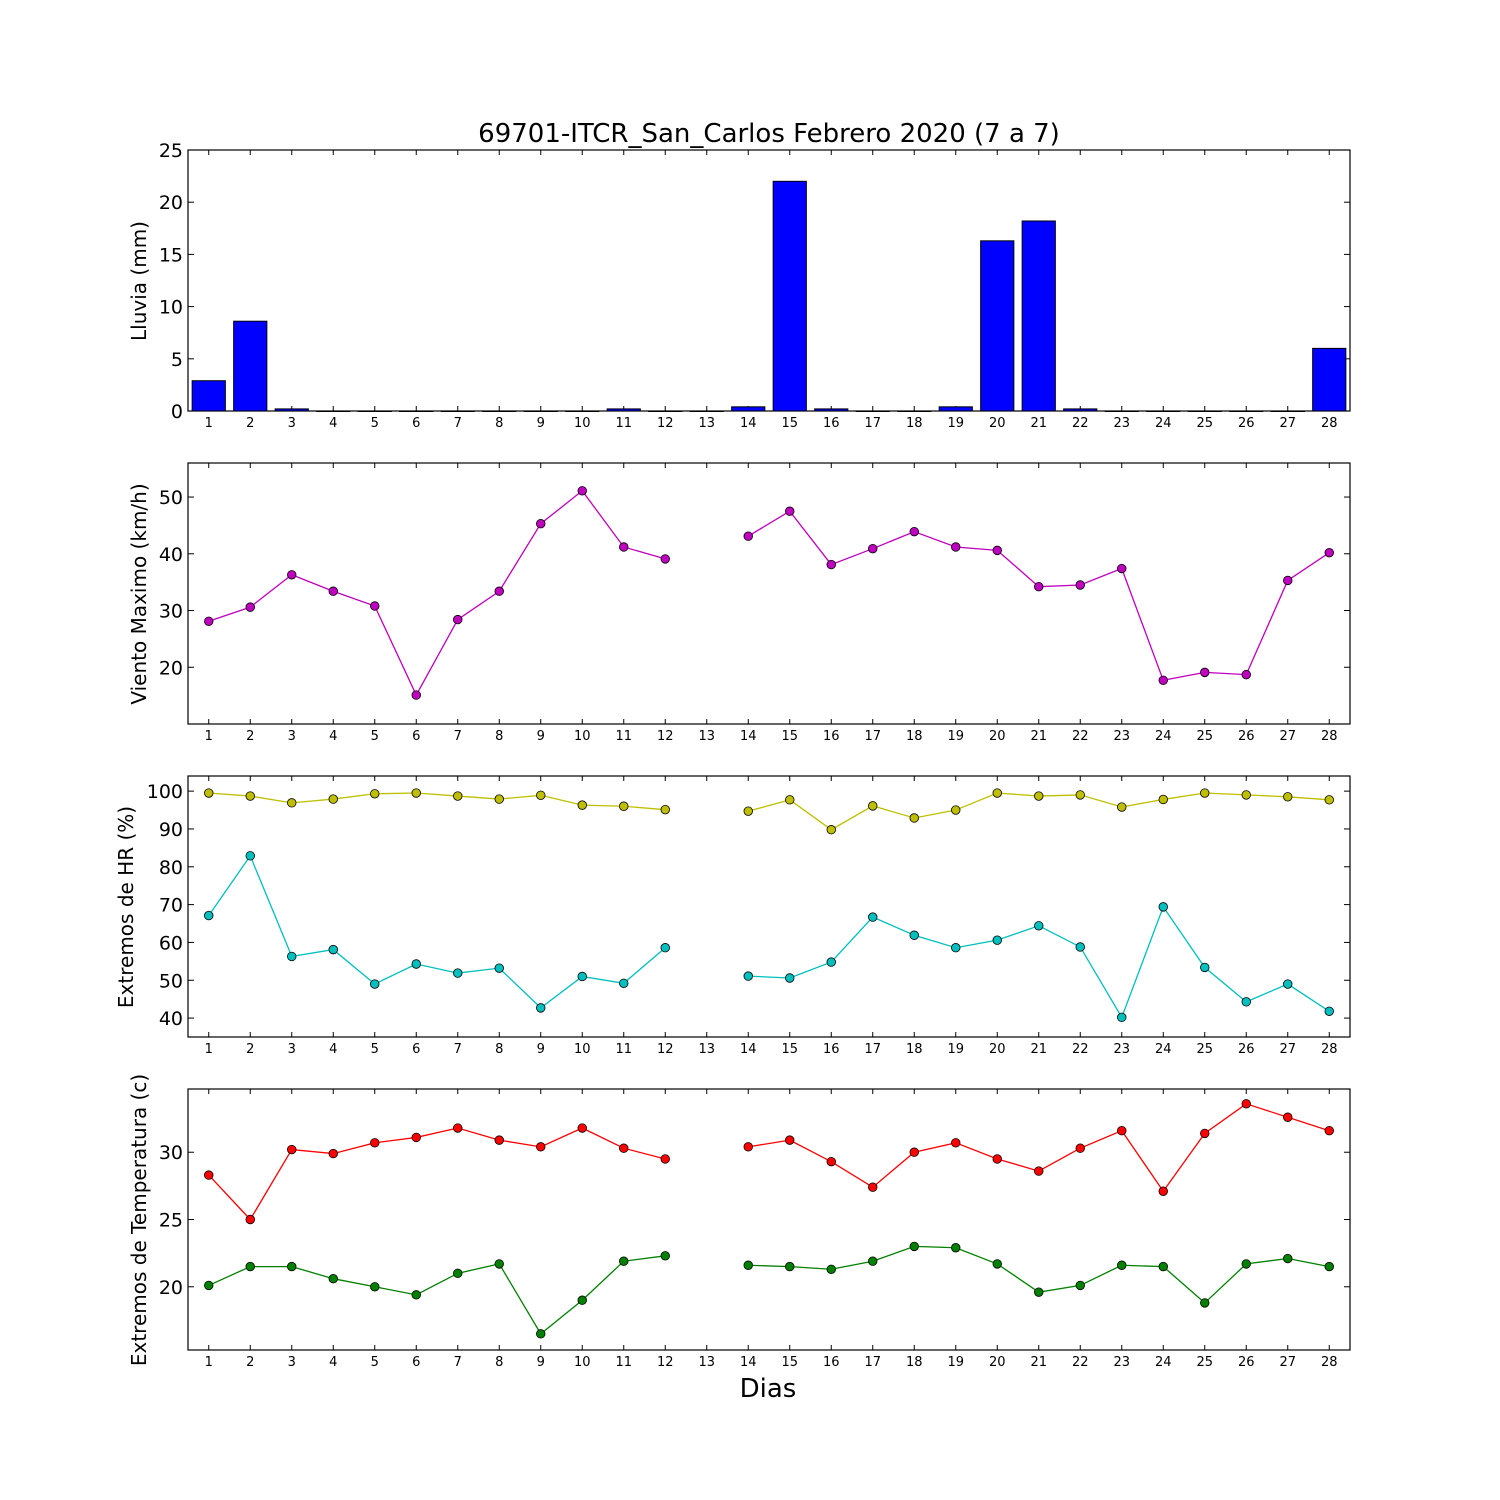  Describe the element at coordinates (997, 1362) in the screenshot. I see `temperature-x-tick-label: 20` at that location.